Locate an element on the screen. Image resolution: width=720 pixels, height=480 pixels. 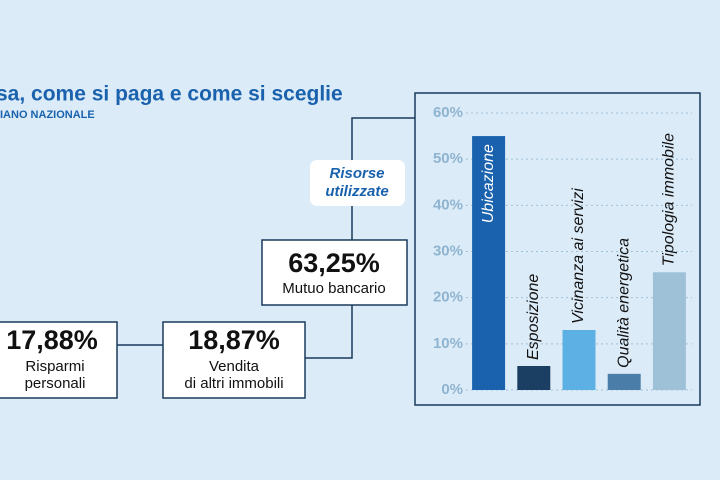
y-tick-label: 50% is located at coordinates (448, 158).